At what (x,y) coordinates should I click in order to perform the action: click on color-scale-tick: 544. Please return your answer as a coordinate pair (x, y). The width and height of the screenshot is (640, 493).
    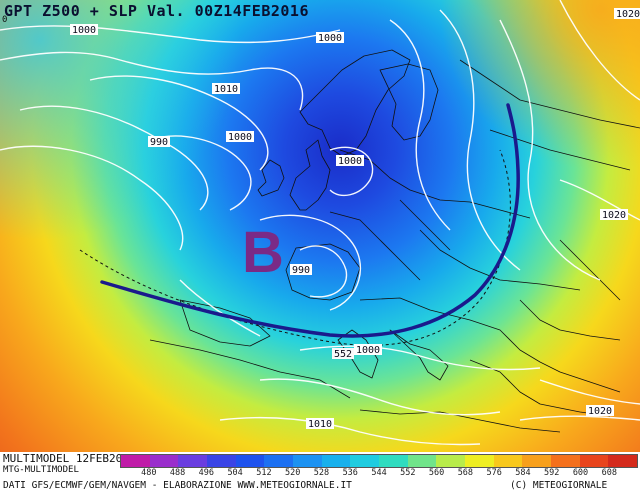
    Looking at the image, I should click on (379, 473).